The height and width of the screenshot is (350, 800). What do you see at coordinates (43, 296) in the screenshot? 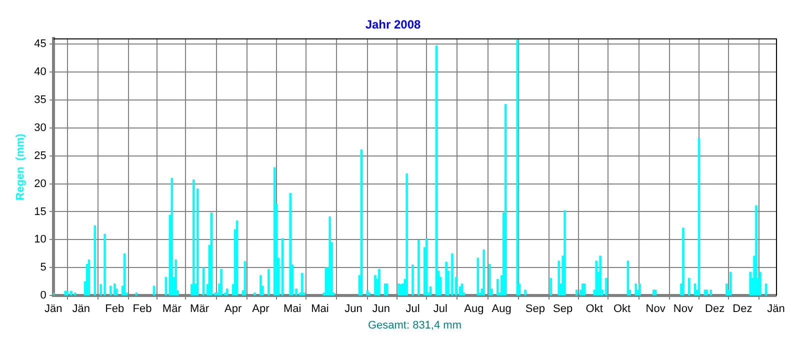
I see `y-tick-label: 0` at bounding box center [43, 296].